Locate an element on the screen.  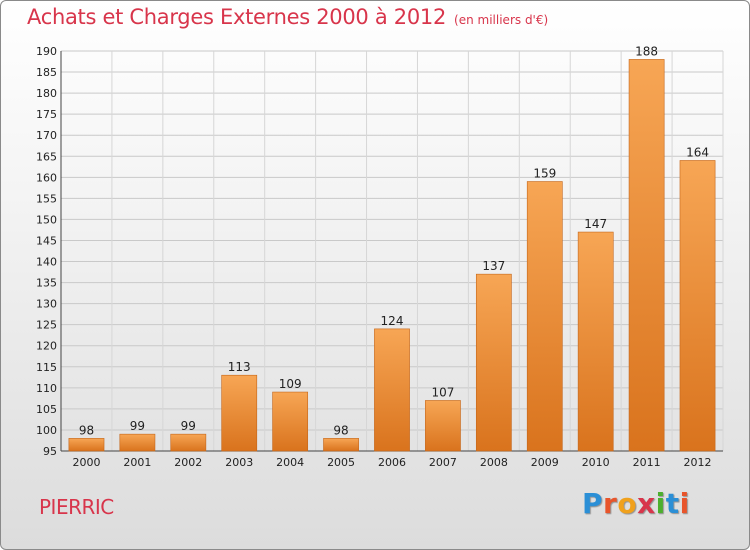
y-tick-label: 120 is located at coordinates (46, 346).